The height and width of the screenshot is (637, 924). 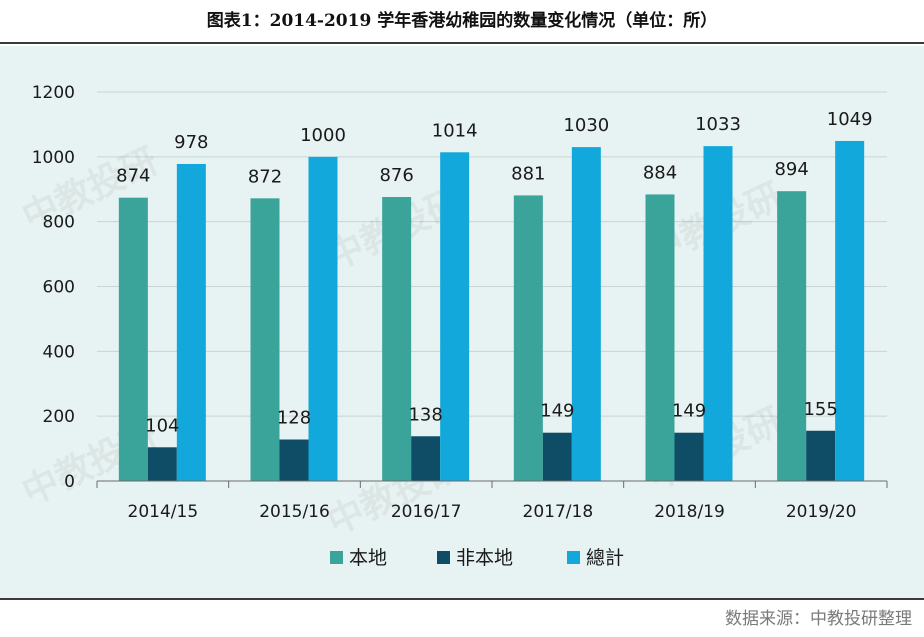 What do you see at coordinates (368, 558) in the screenshot?
I see `legend-label-0: 本地` at bounding box center [368, 558].